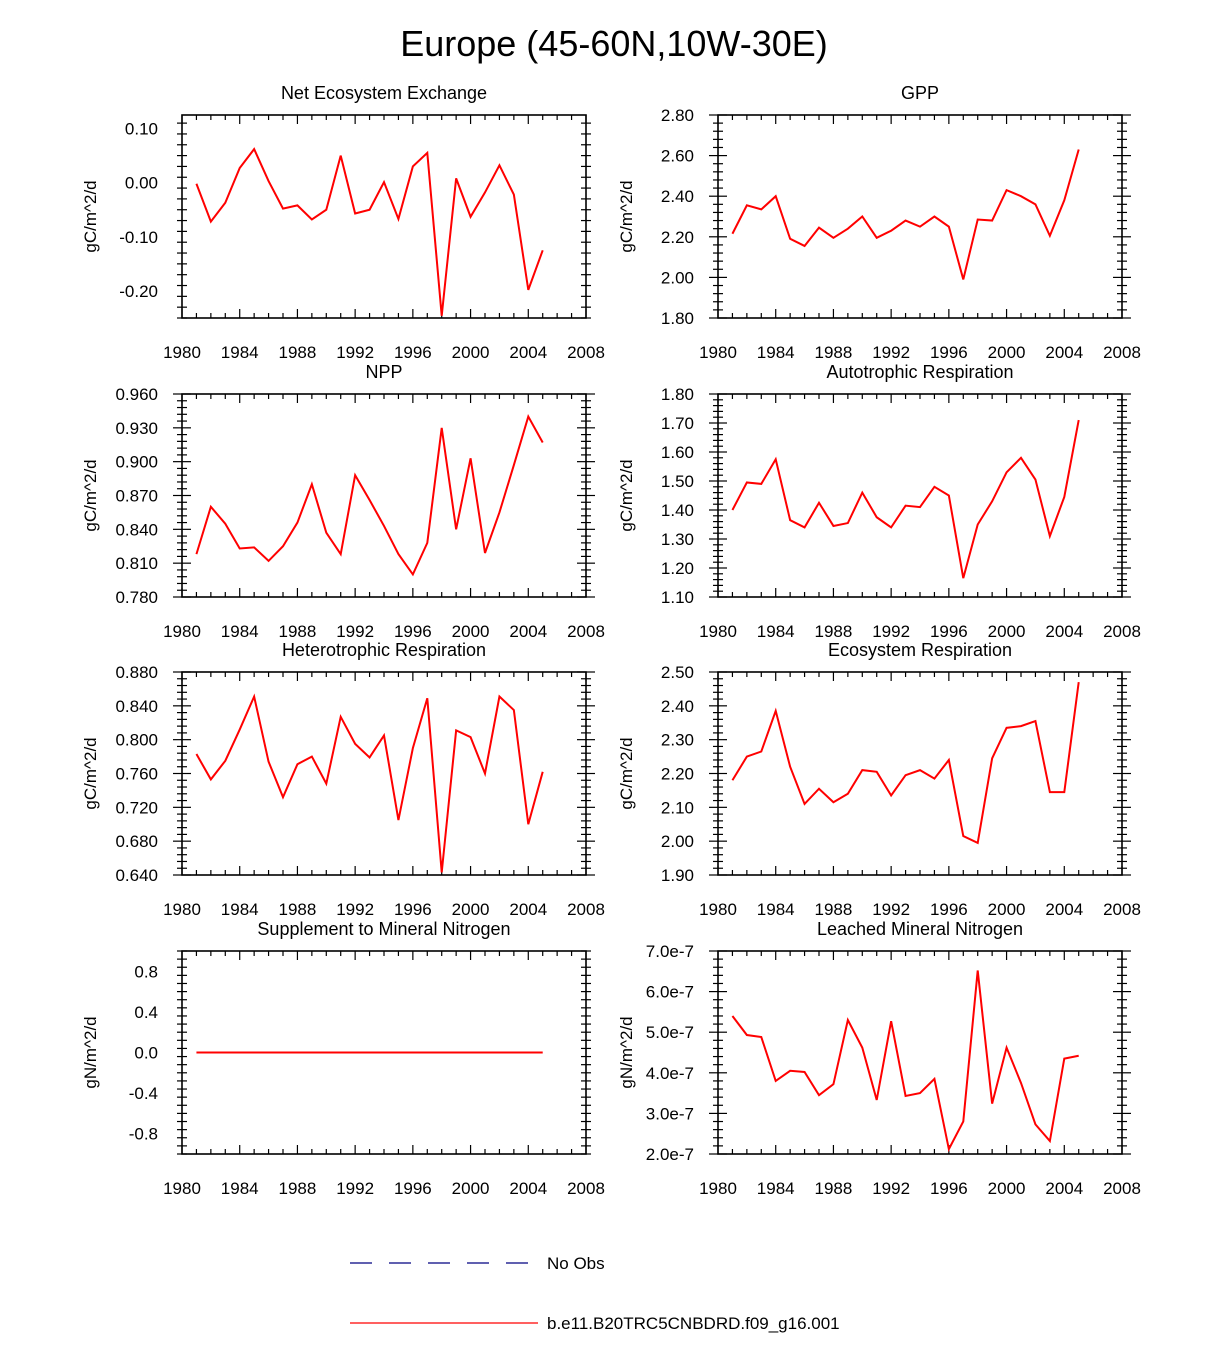  Describe the element at coordinates (677, 597) in the screenshot. I see `y-tick-label: 1.10` at that location.